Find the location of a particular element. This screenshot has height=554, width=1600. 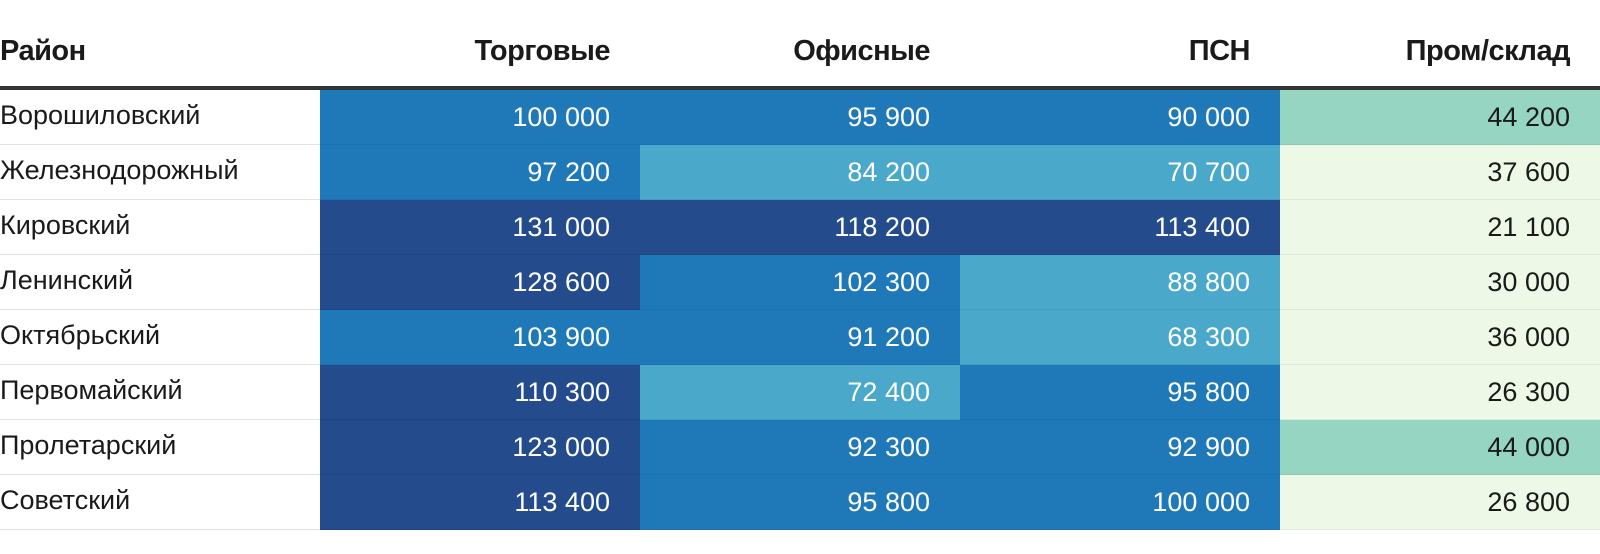

column-header-industrial: Пром/склад is located at coordinates (1440, 45).